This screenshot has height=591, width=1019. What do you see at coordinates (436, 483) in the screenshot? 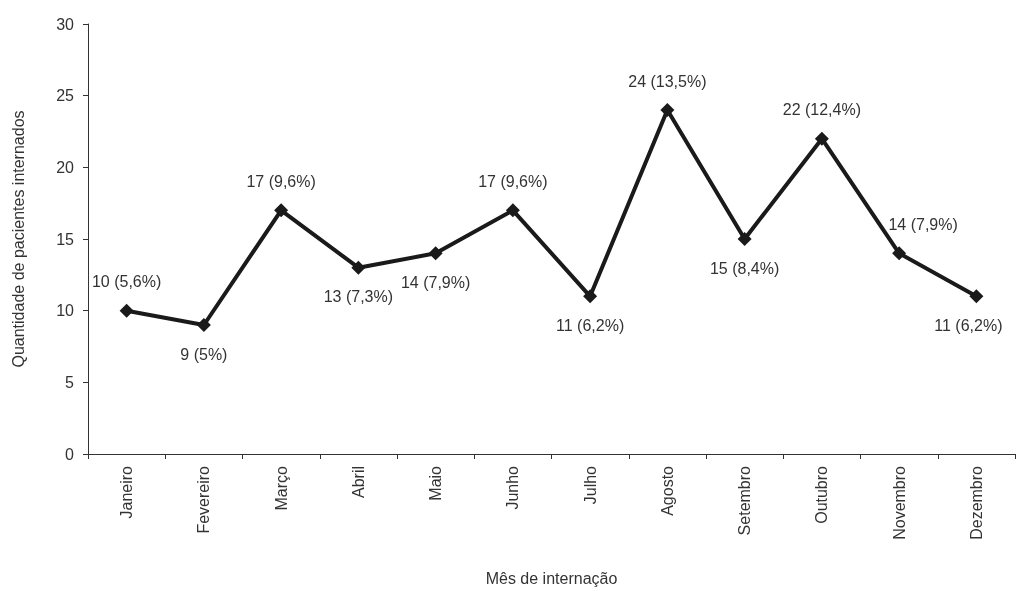
I see `x-tick-label: Maio` at bounding box center [436, 483].